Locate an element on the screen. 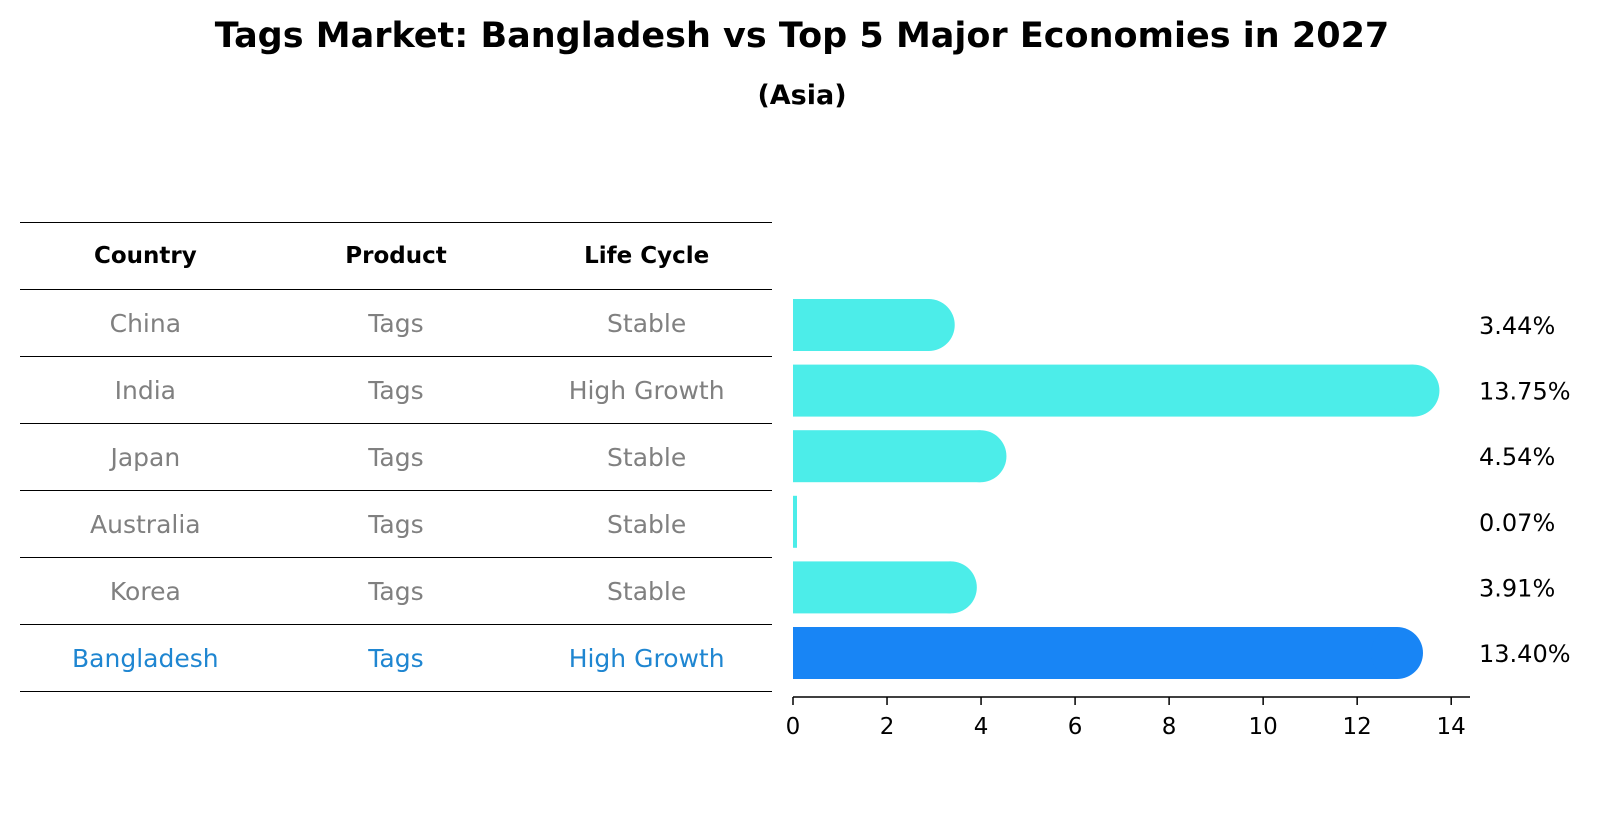 This screenshot has height=823, width=1604. country-cell: Korea is located at coordinates (145, 591).